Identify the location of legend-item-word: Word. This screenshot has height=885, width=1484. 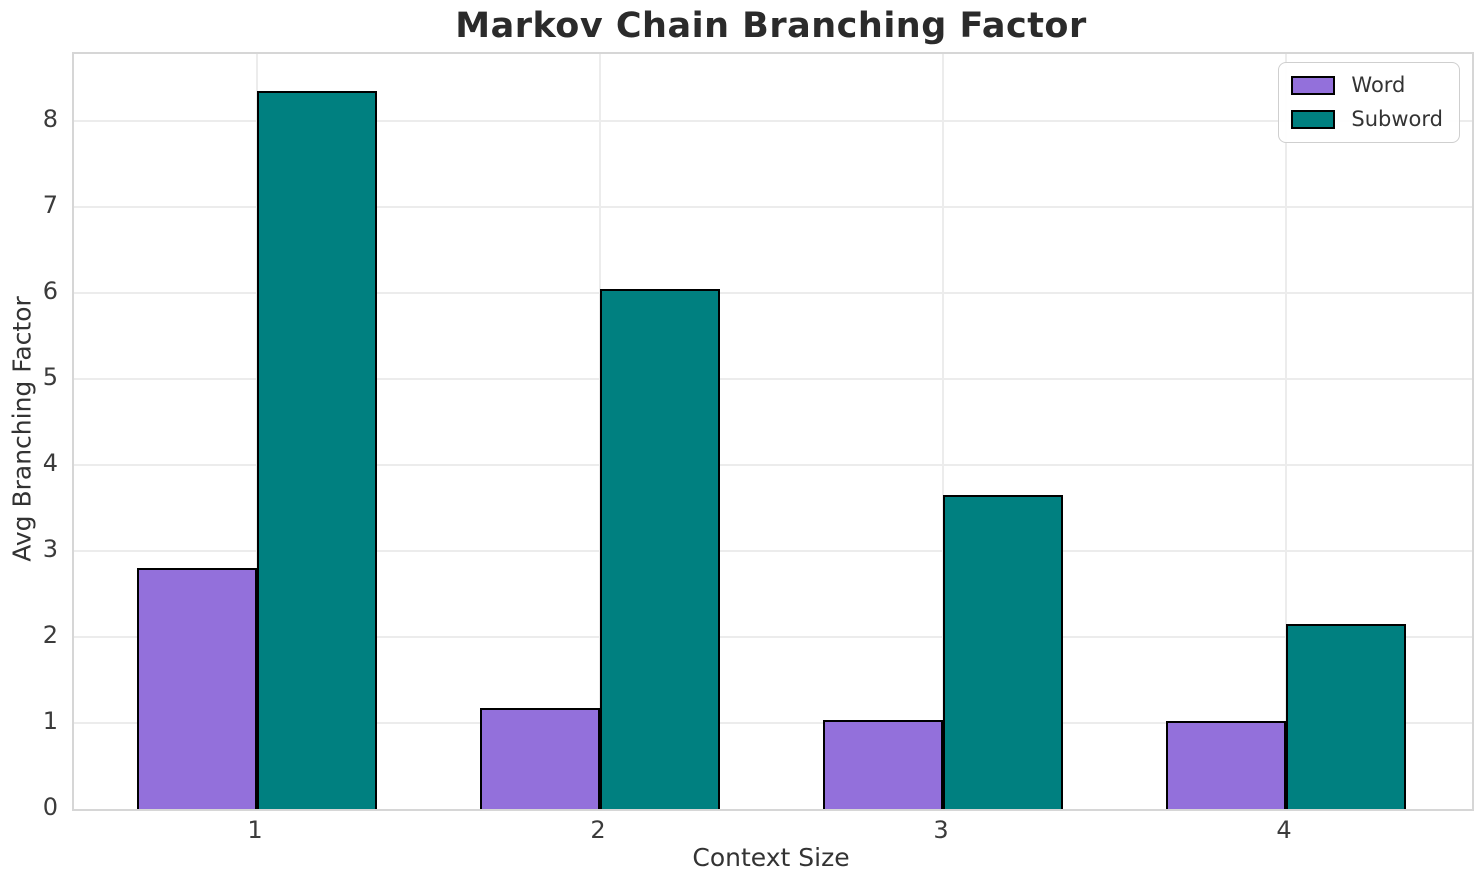
(1367, 85).